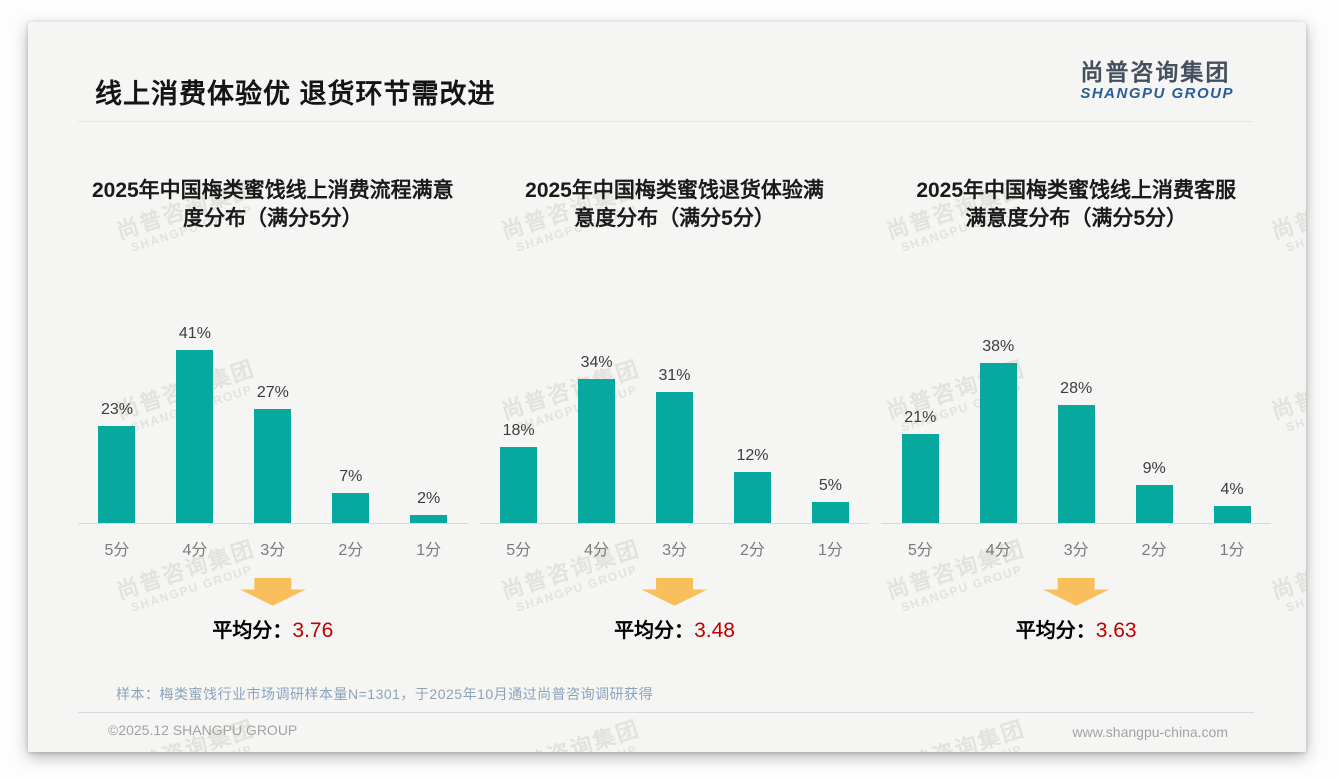  I want to click on average-score: 平均分：3.63, so click(1076, 628).